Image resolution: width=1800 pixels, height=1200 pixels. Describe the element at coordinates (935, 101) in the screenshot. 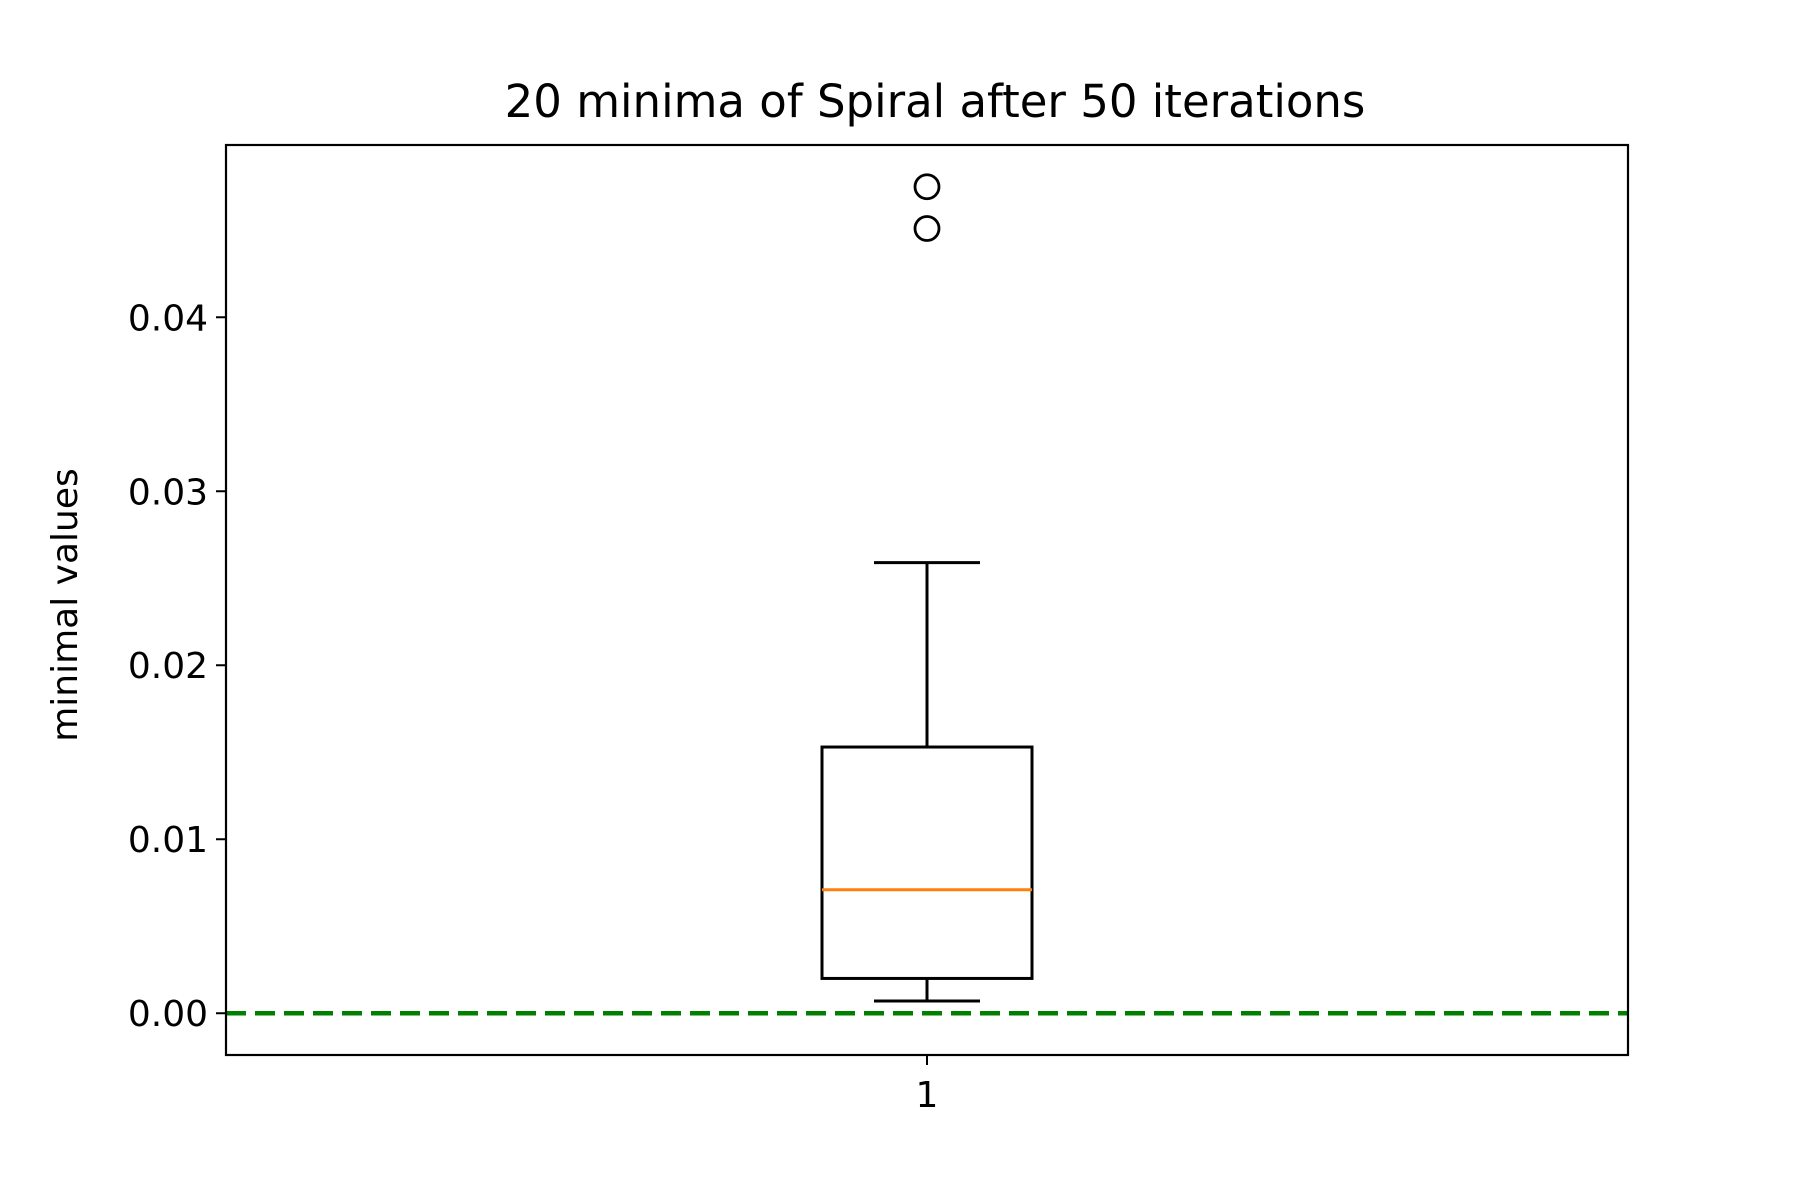

I see `chart-title: 20 minima of Spiral after 50 iterations` at that location.